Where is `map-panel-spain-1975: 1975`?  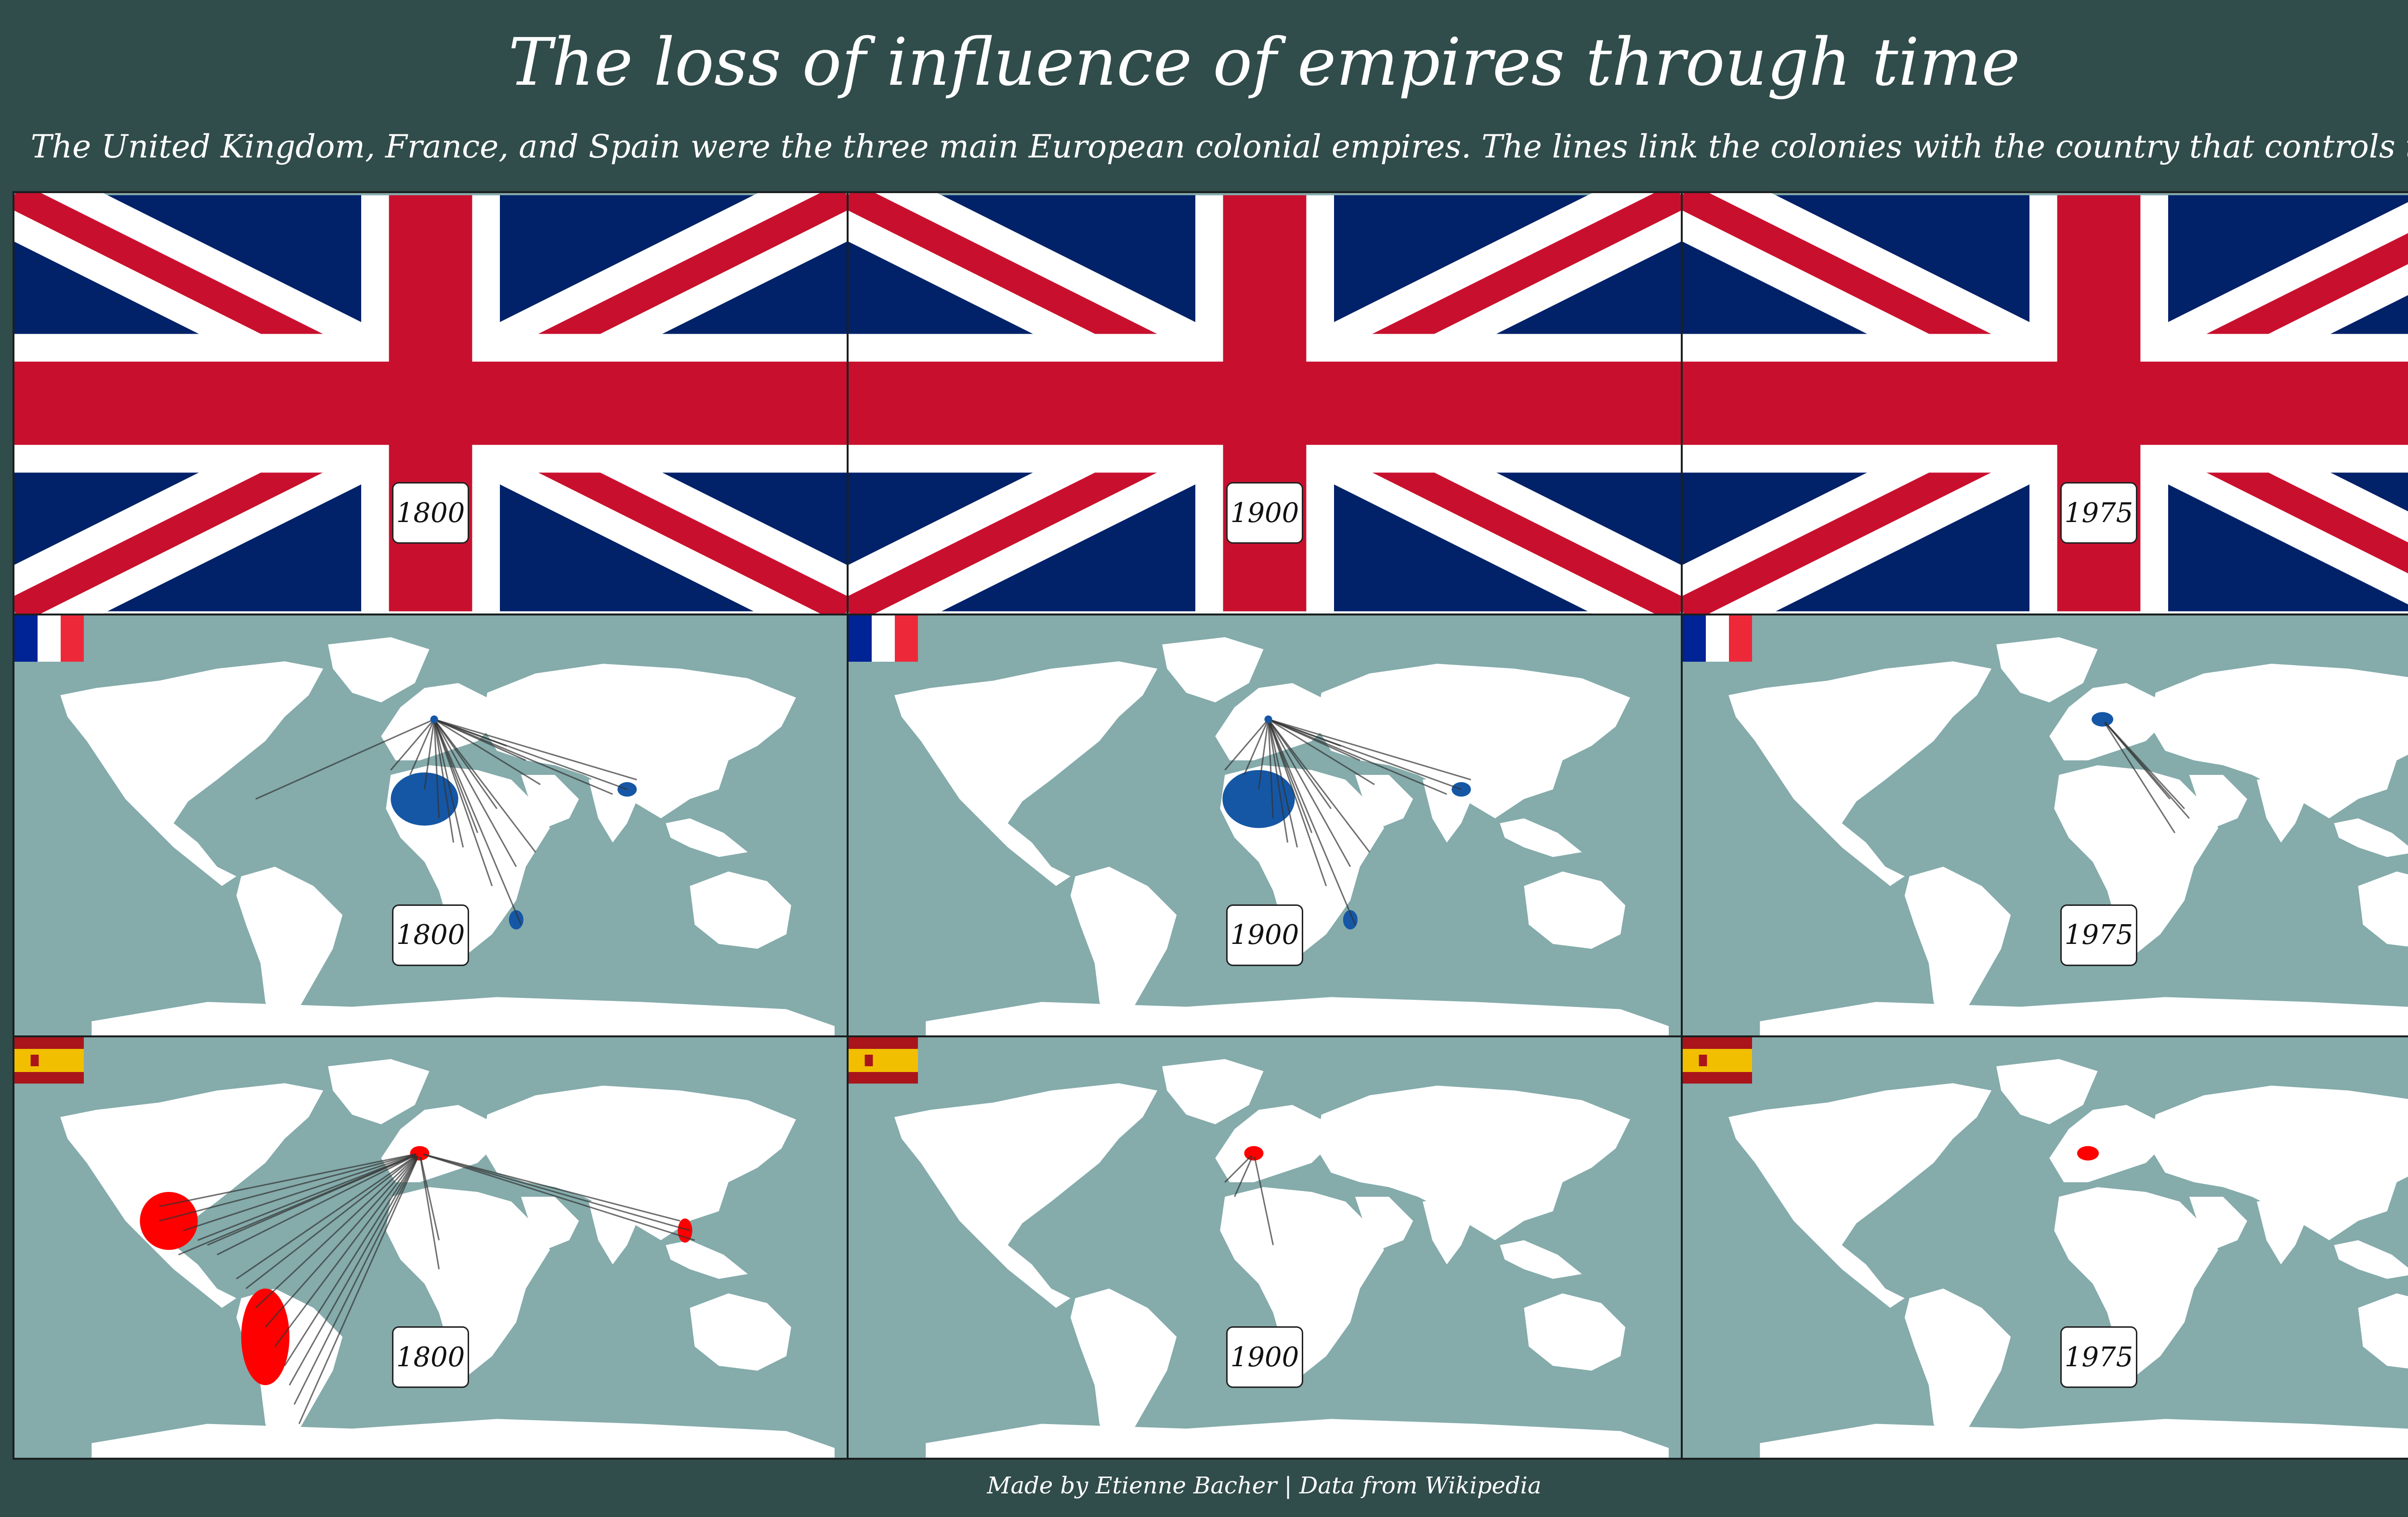 map-panel-spain-1975: 1975 is located at coordinates (2045, 1247).